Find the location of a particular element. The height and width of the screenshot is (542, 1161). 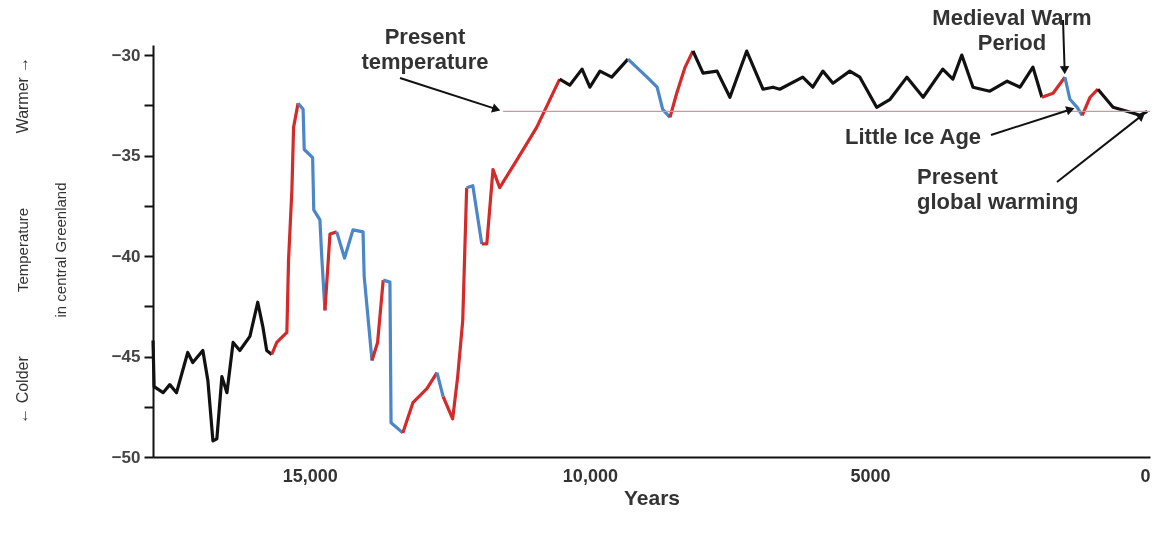

y-tick-label: −30 is located at coordinates (126, 55).